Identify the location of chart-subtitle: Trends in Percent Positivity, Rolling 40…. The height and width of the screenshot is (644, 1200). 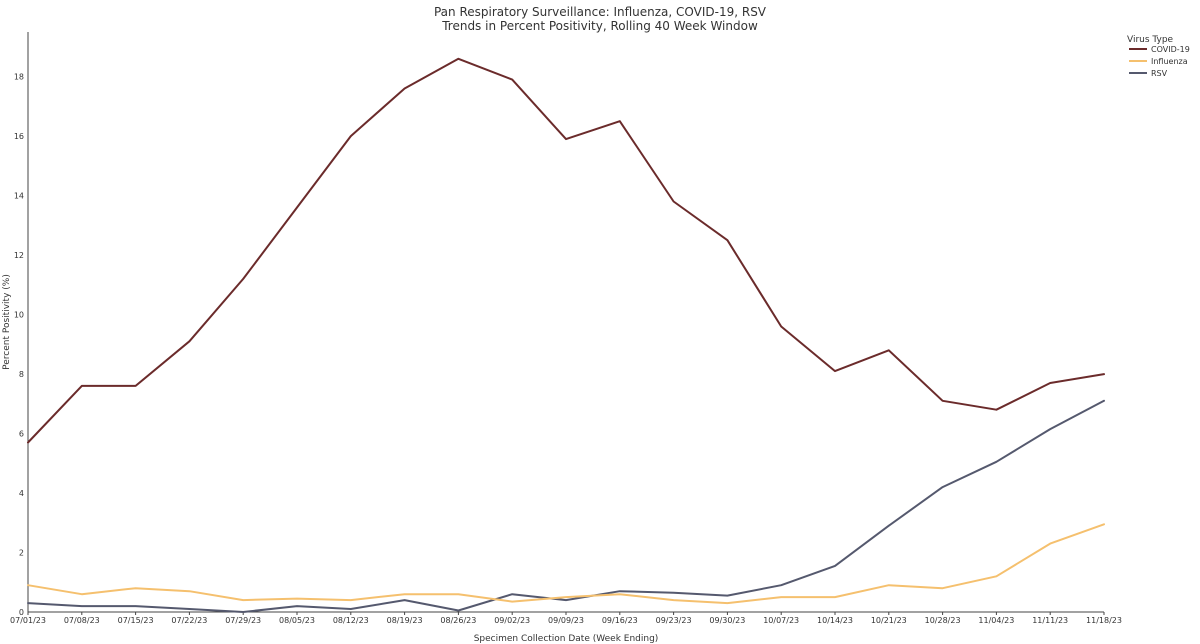
(599, 26).